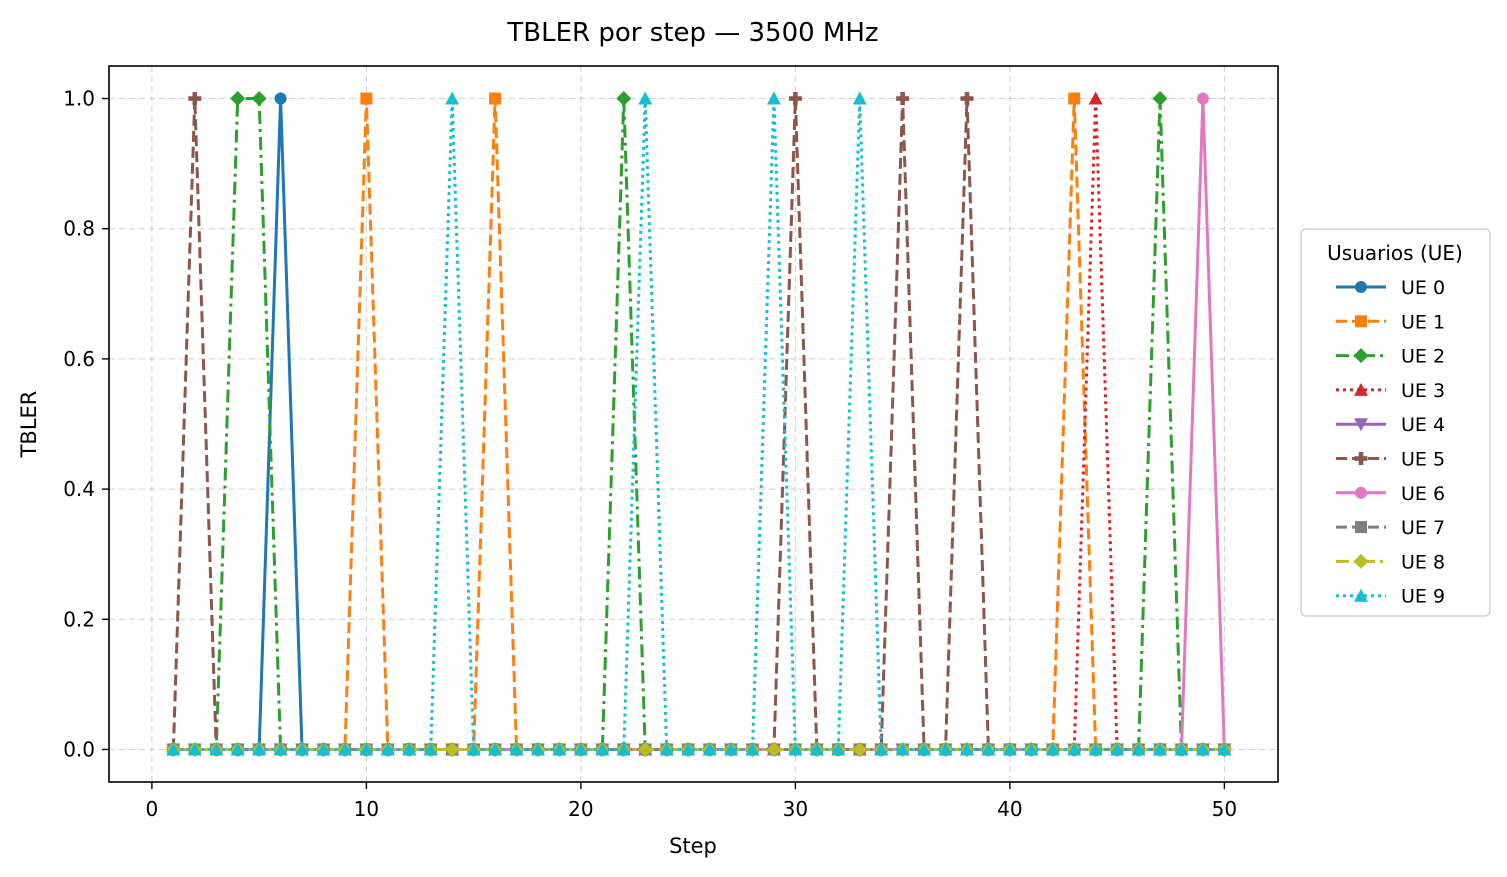  Describe the element at coordinates (1423, 425) in the screenshot. I see `legend-label: UE 4` at that location.